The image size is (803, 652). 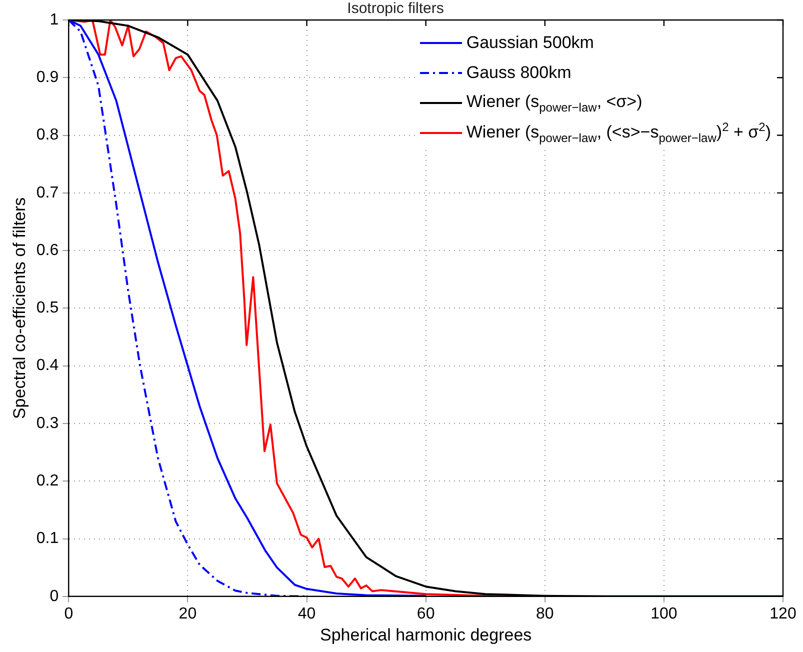 I want to click on x-tick-label: 20, so click(x=187, y=613).